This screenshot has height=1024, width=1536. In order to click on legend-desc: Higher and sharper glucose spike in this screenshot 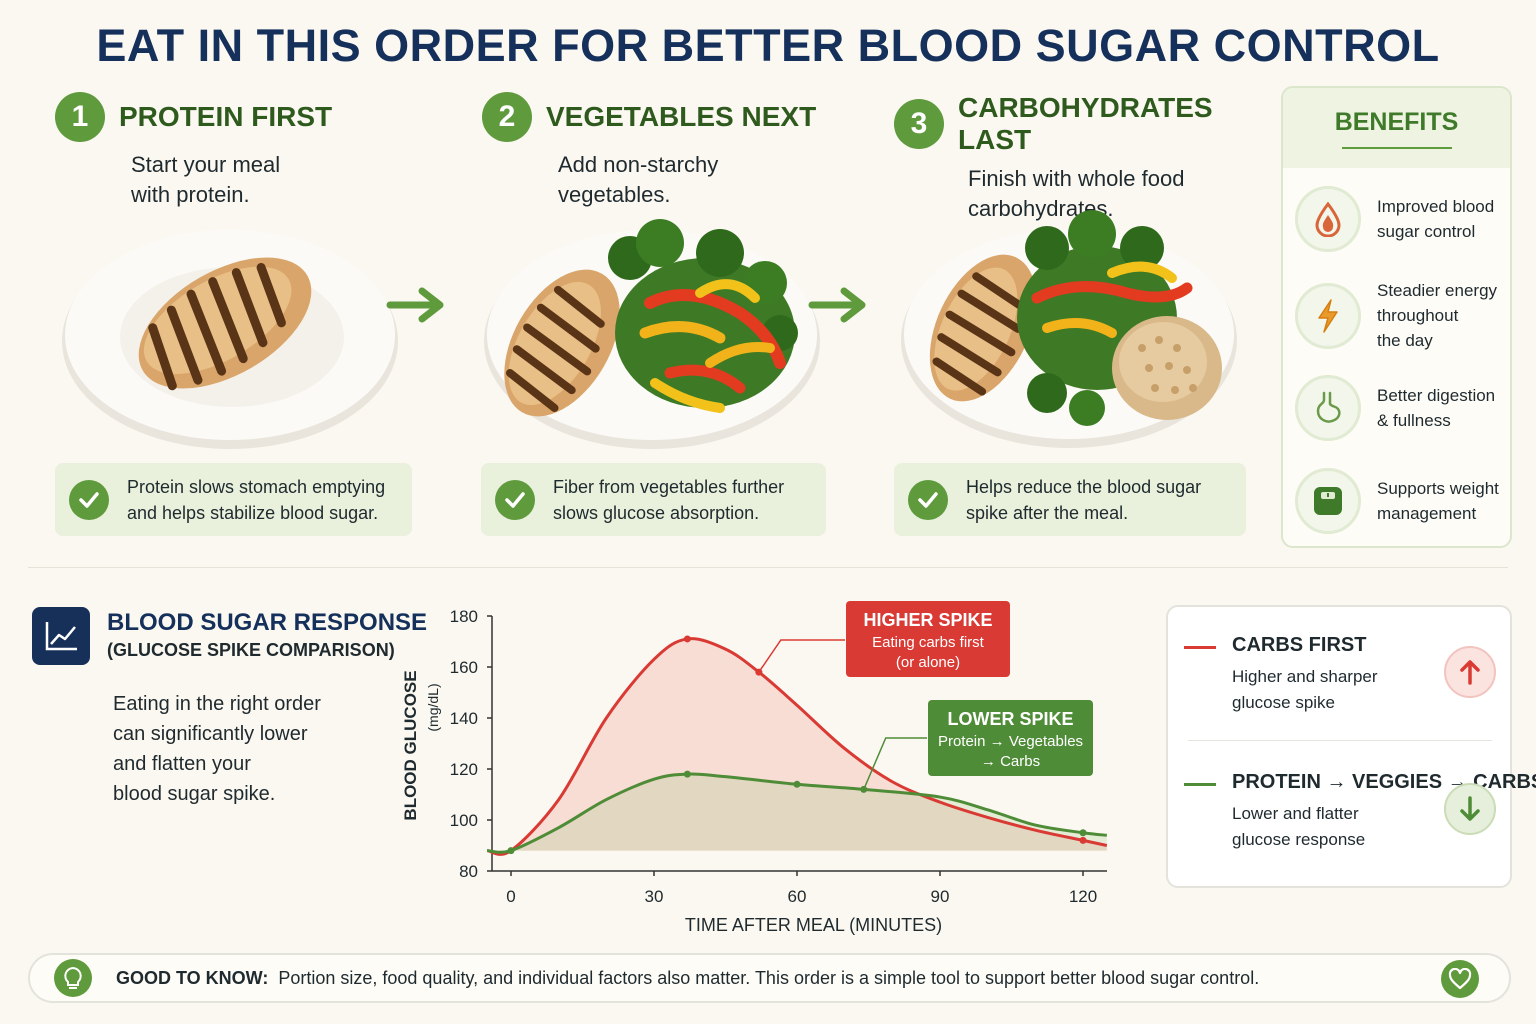, I will do `click(1305, 689)`.